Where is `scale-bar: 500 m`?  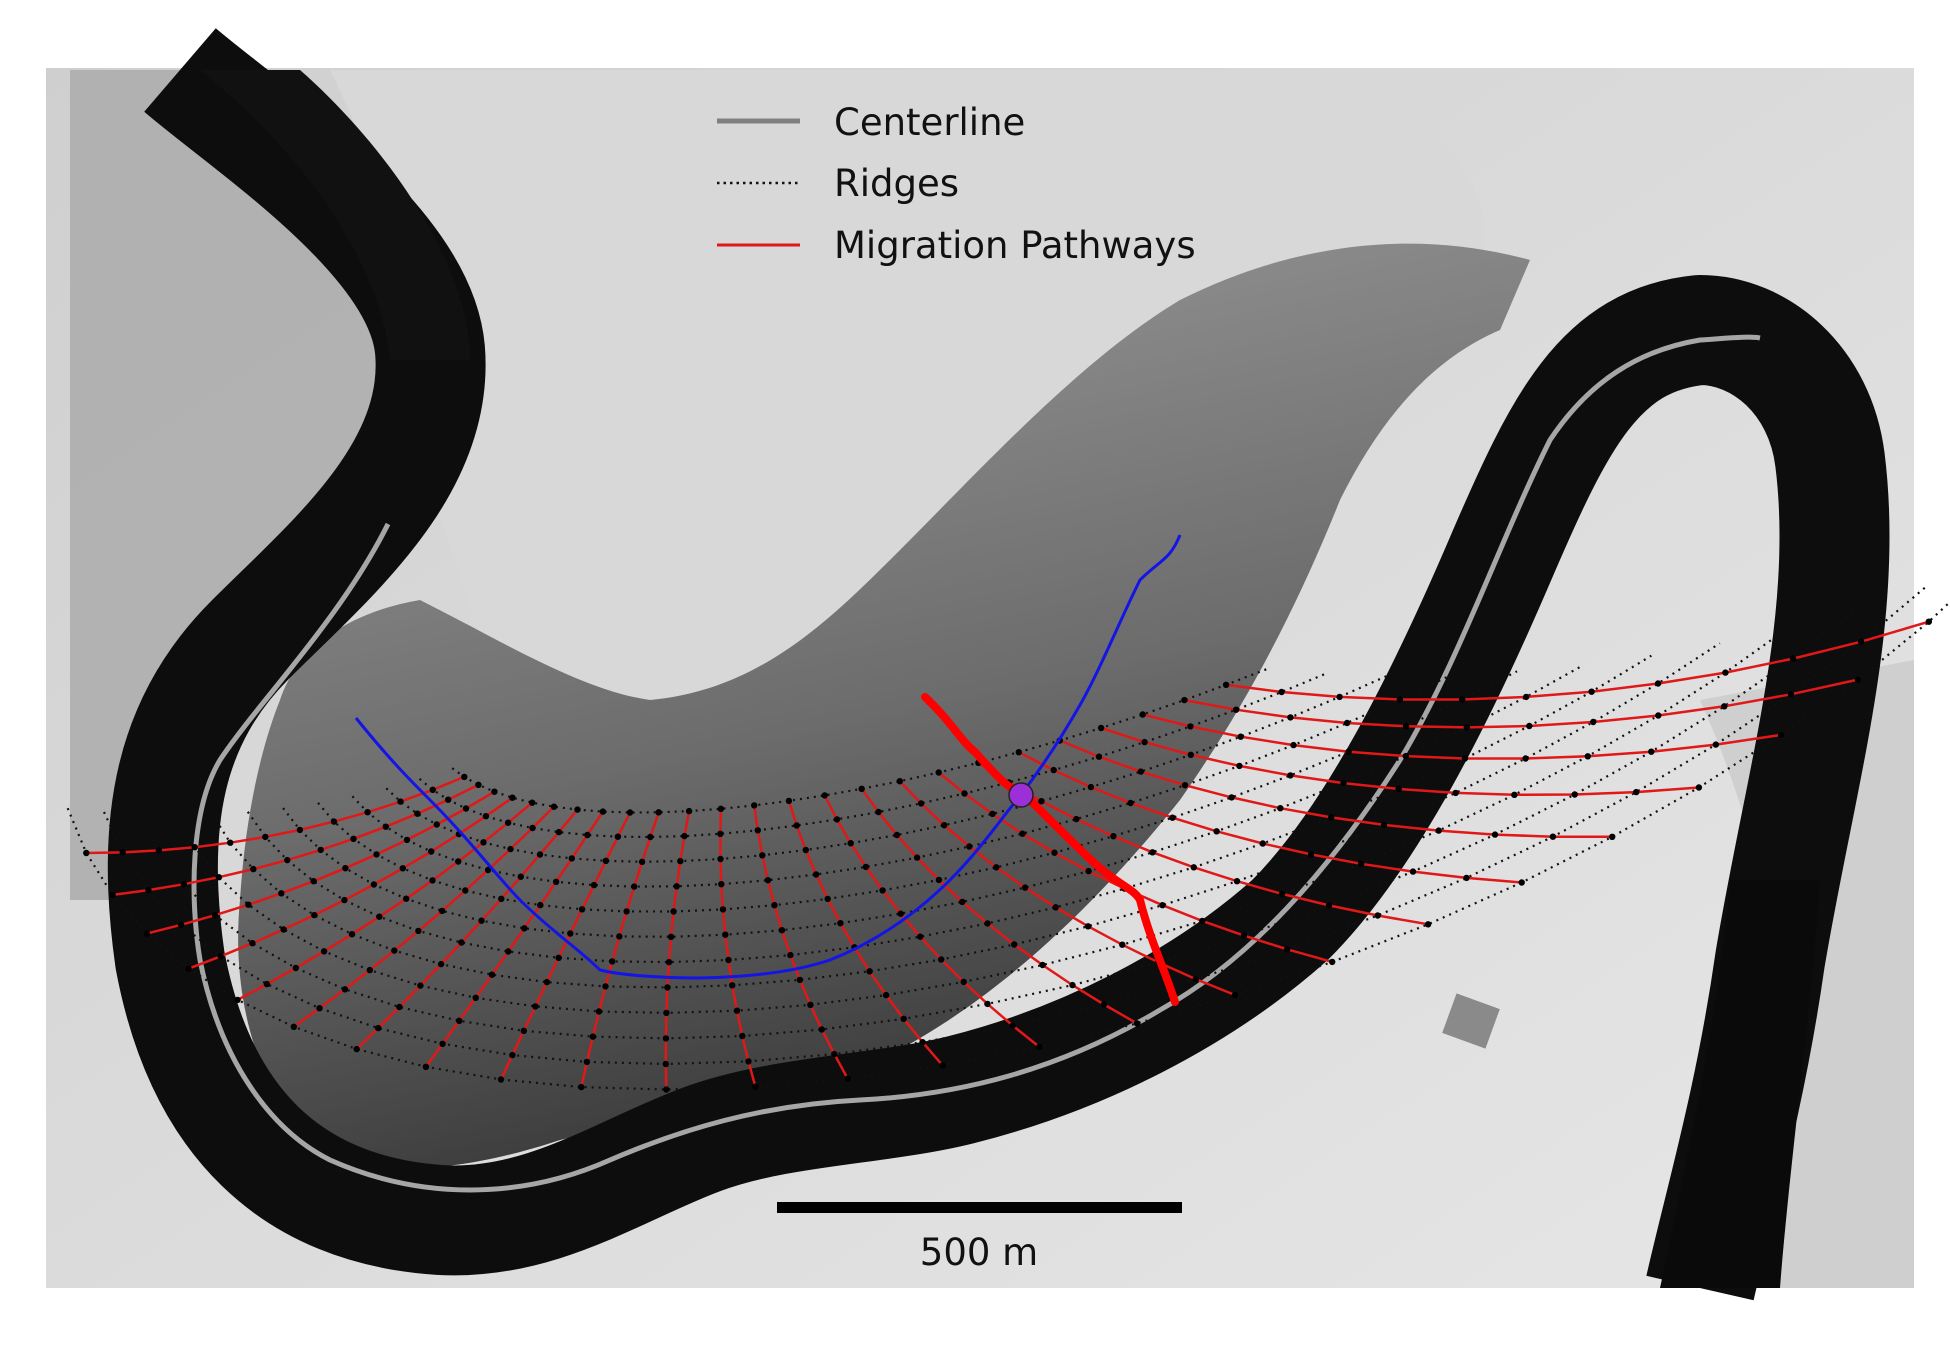
scale-bar: 500 m is located at coordinates (979, 1238).